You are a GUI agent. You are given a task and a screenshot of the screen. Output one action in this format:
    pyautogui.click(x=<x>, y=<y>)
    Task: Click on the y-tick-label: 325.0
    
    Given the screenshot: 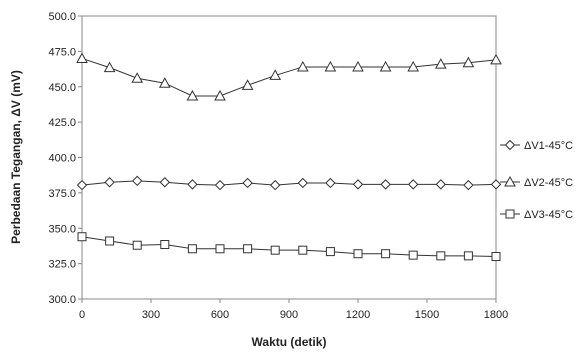 What is the action you would take?
    pyautogui.click(x=62, y=265)
    